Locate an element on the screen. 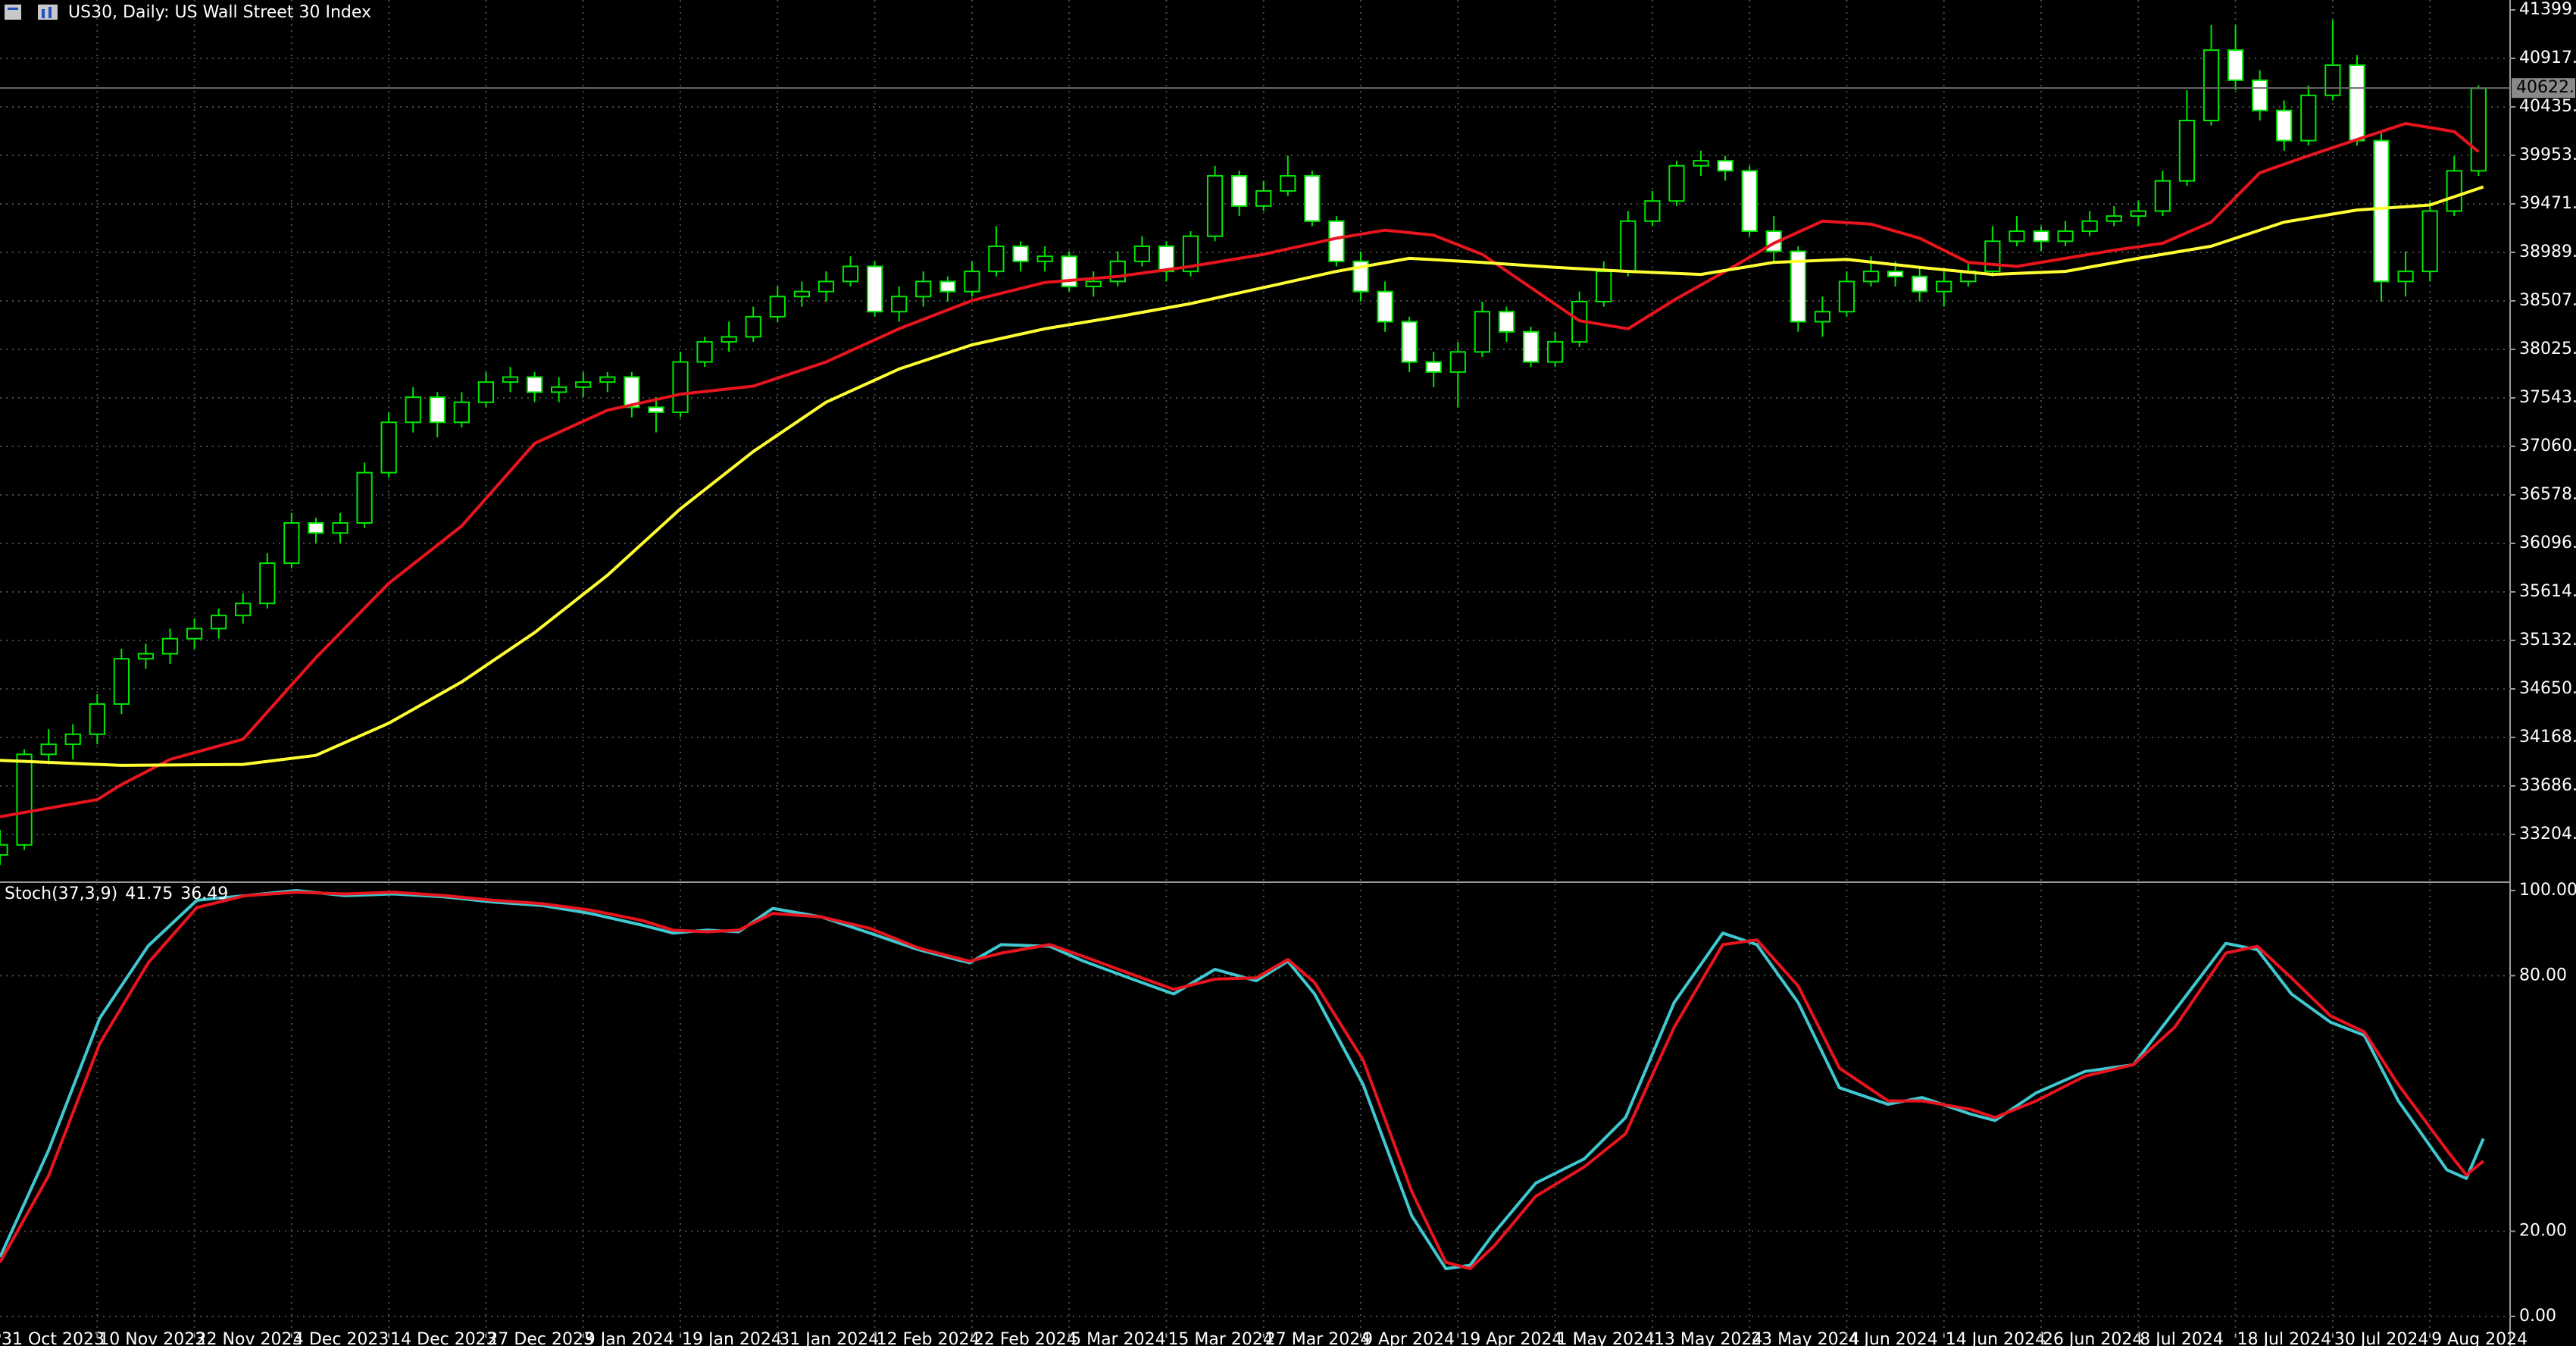 The image size is (2576, 1346). indicator-label: Stoch(37,3,9) 41.75 36.49 is located at coordinates (117, 893).